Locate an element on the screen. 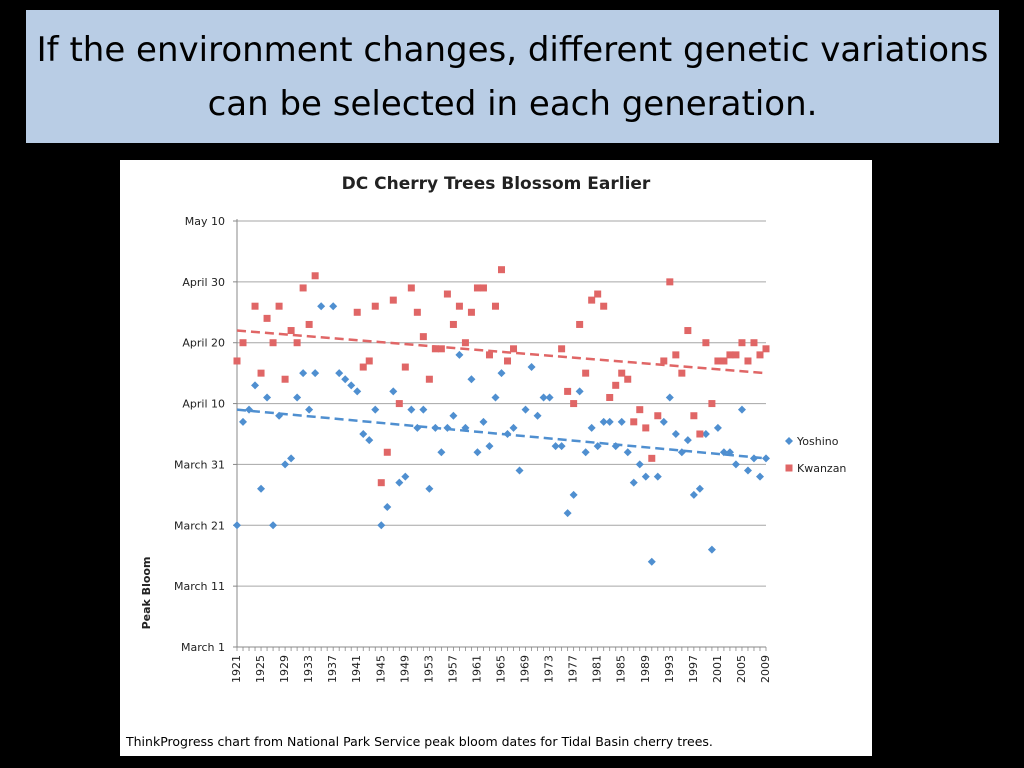 The width and height of the screenshot is (1024, 768). y-axis-label: Peak Bloom is located at coordinates (146, 593).